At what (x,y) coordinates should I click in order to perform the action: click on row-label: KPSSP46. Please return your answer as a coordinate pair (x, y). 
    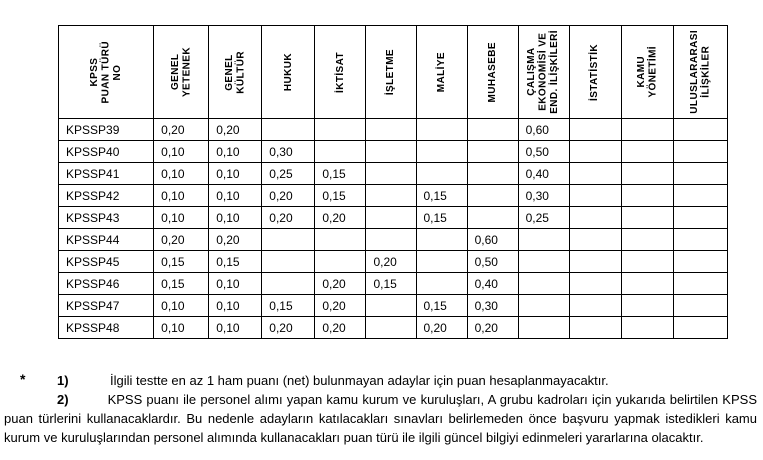
    Looking at the image, I should click on (106, 283).